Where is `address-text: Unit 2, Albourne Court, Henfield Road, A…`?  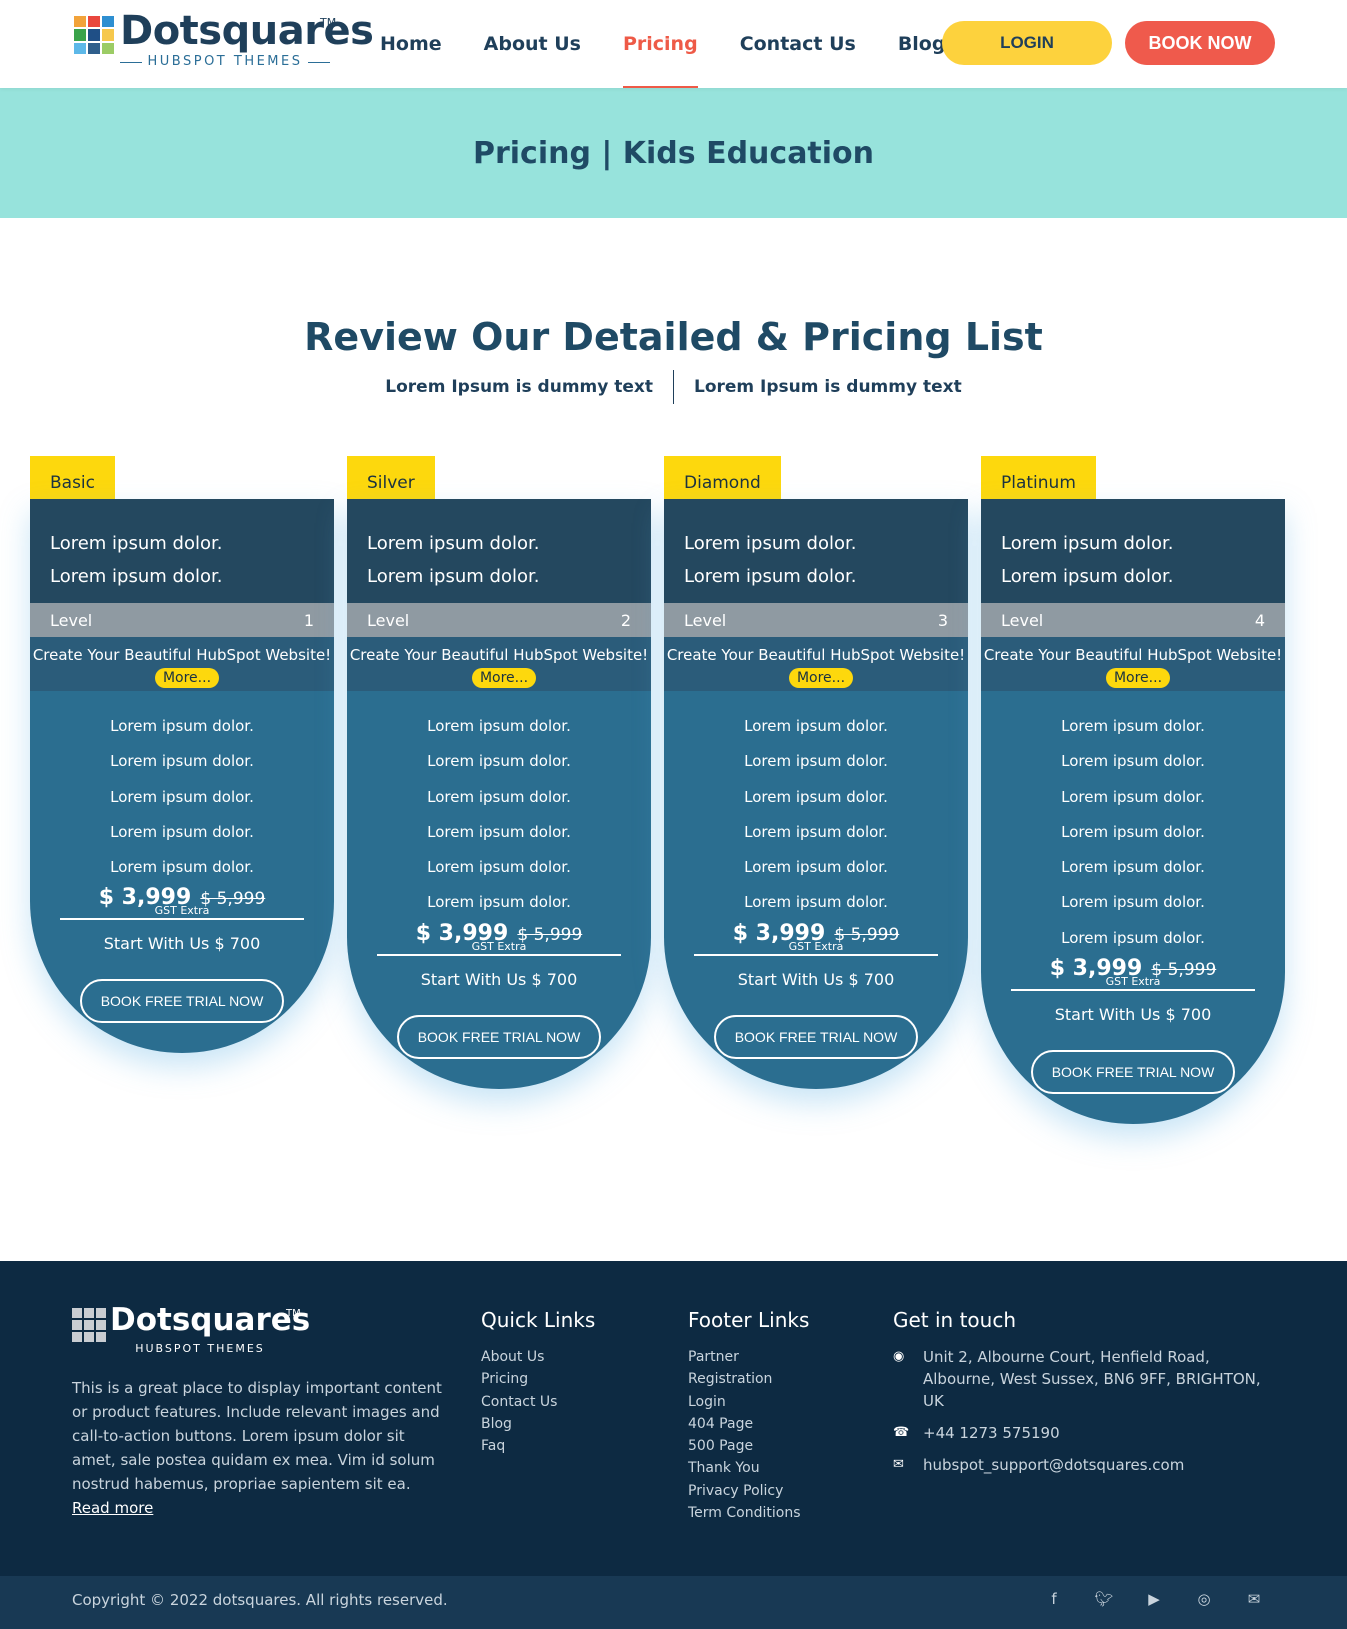 address-text: Unit 2, Albourne Court, Henfield Road, A… is located at coordinates (1092, 1379).